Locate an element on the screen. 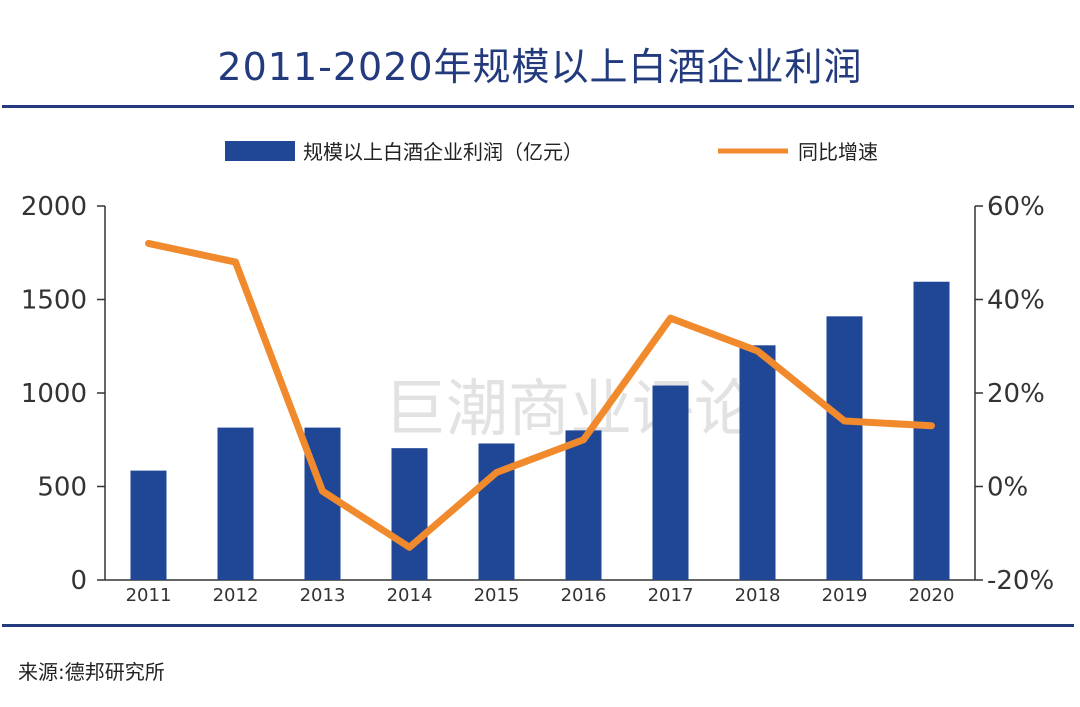  x-tick-label: 2020 is located at coordinates (932, 595).